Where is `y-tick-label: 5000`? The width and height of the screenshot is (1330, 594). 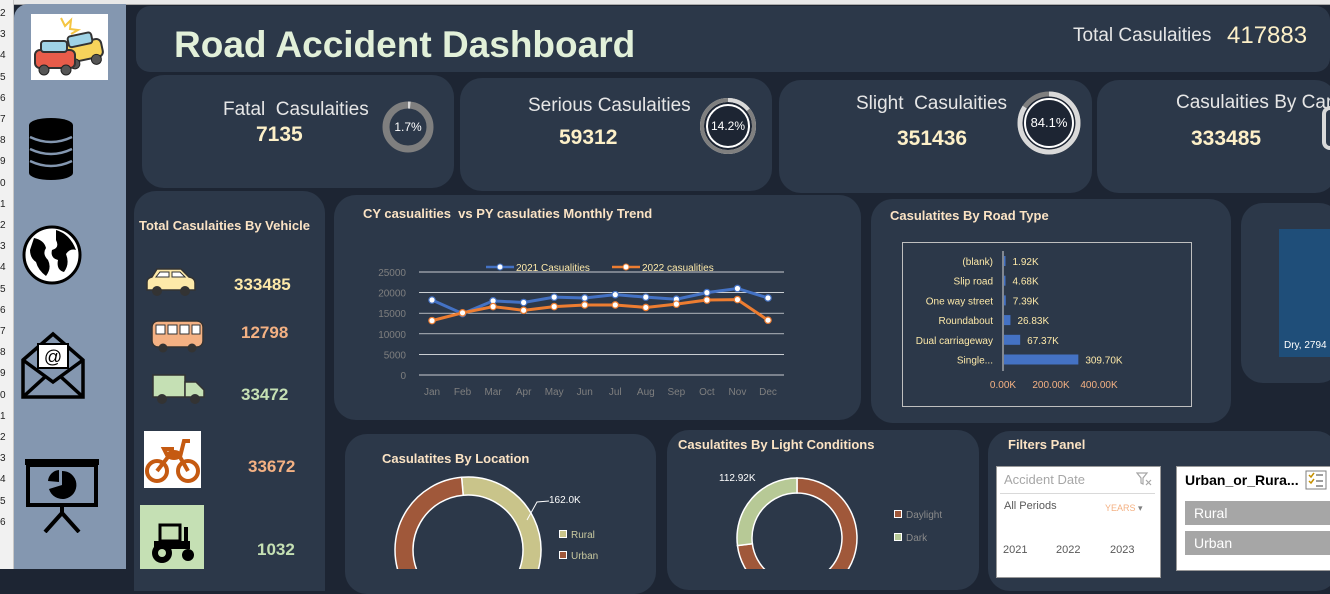
y-tick-label: 5000 is located at coordinates (395, 355).